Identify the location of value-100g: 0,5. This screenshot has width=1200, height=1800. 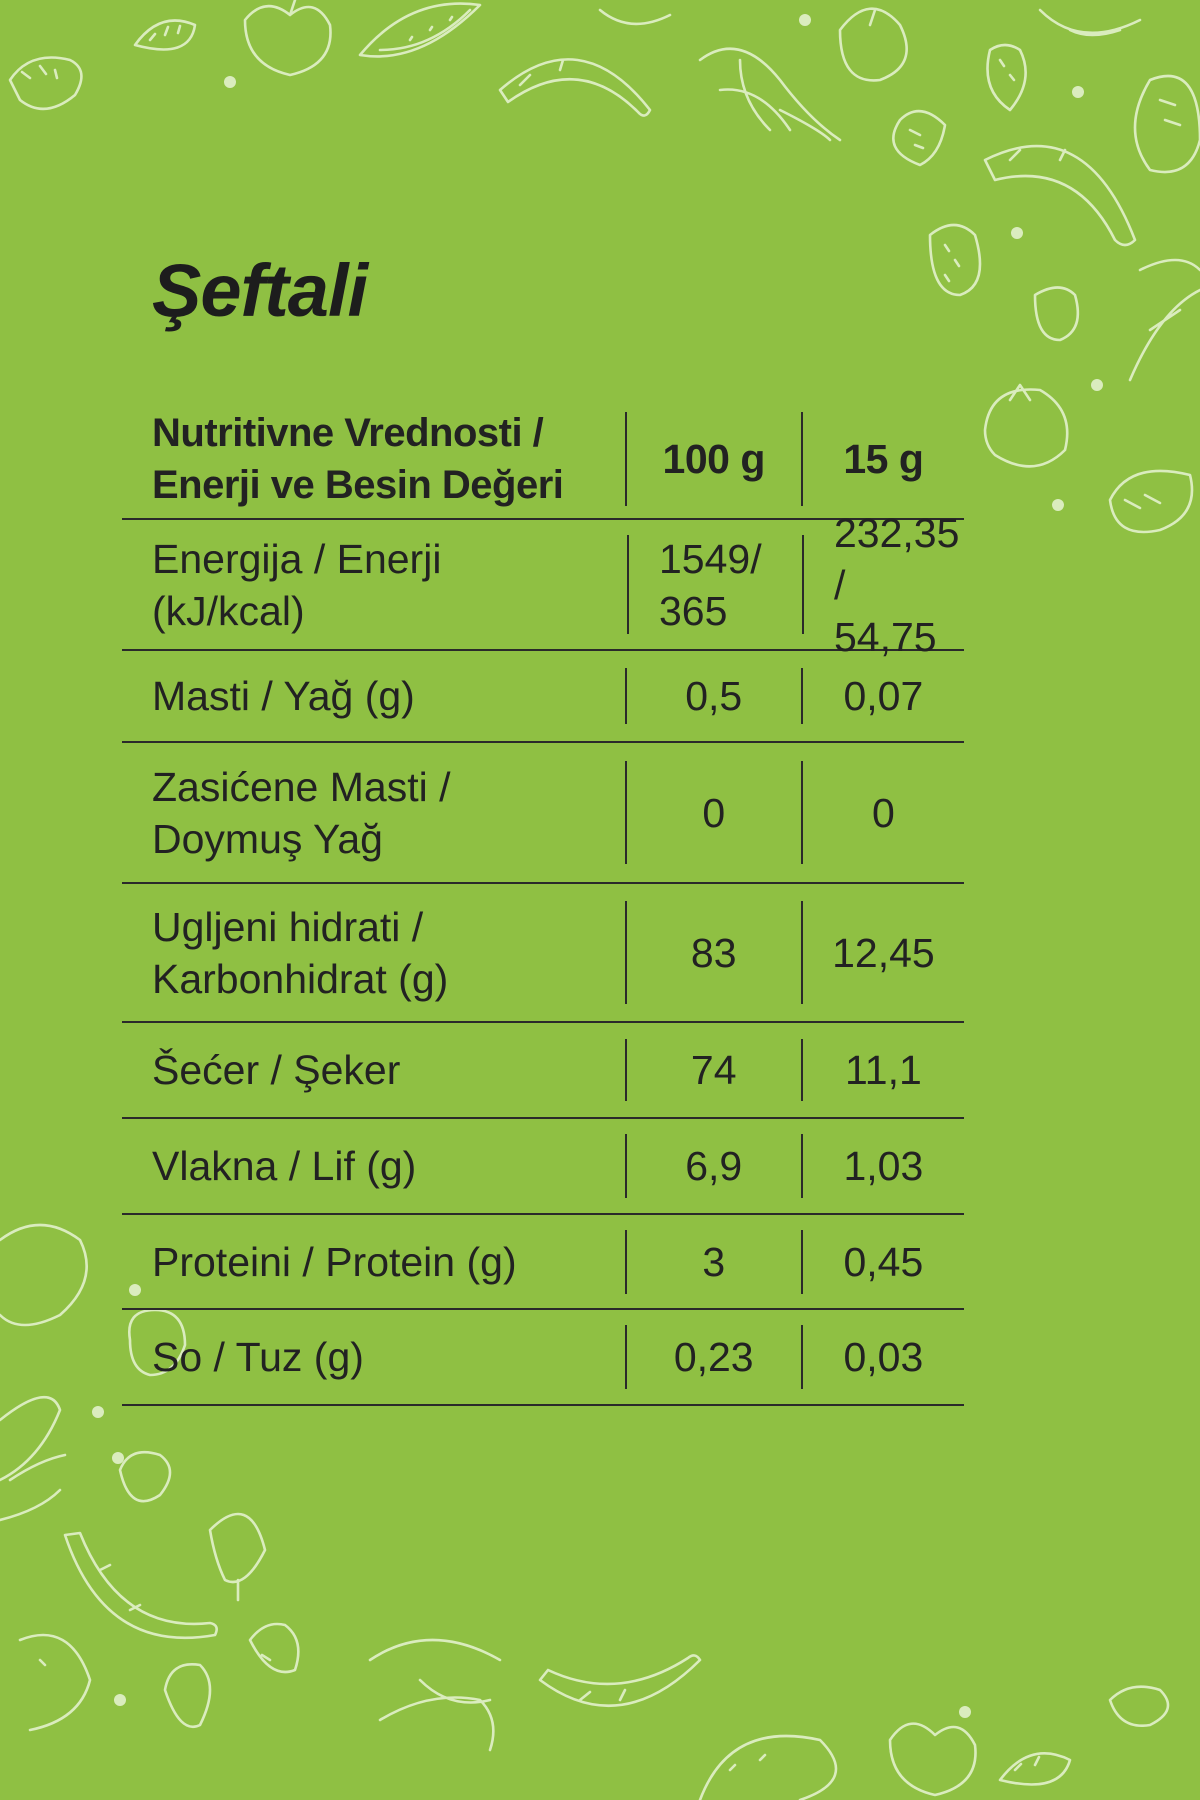
(714, 696).